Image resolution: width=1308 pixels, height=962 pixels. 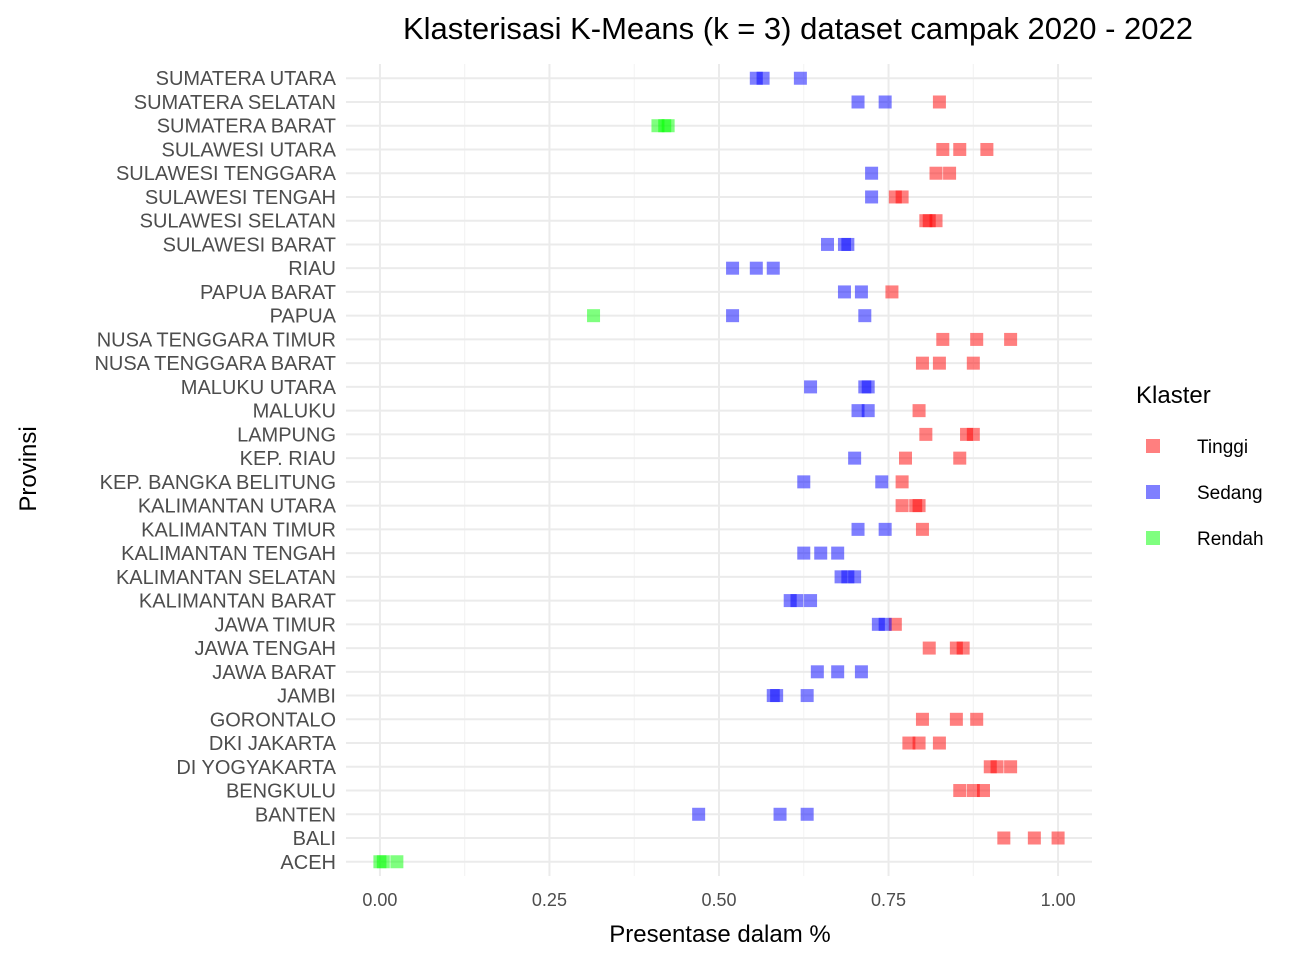 What do you see at coordinates (240, 198) in the screenshot?
I see `y-tick-label: SULAWESI TENGAH` at bounding box center [240, 198].